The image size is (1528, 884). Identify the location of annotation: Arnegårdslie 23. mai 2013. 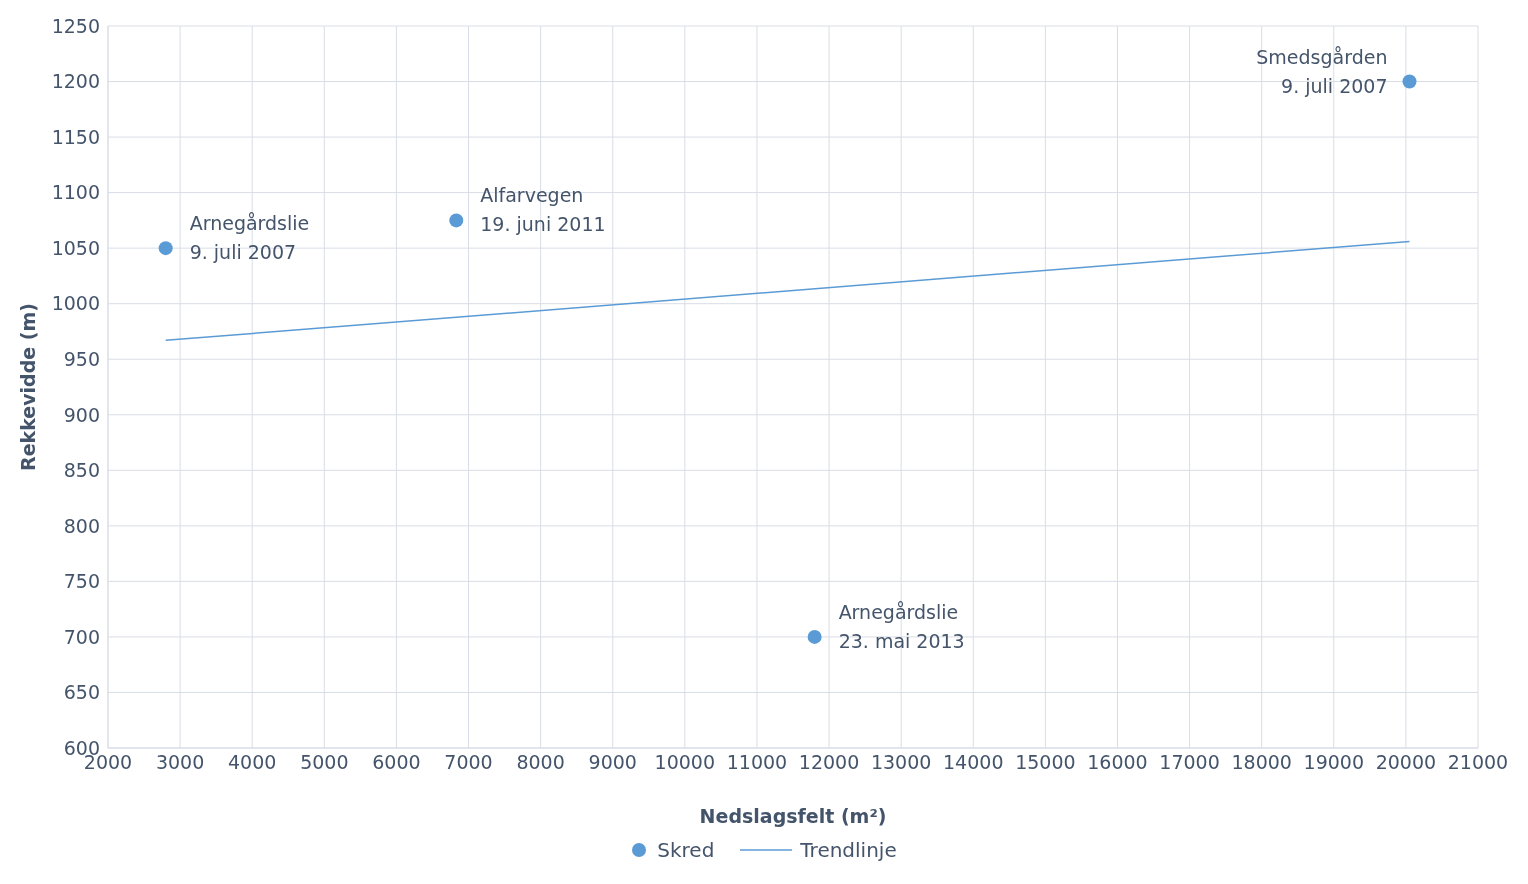
(901, 626).